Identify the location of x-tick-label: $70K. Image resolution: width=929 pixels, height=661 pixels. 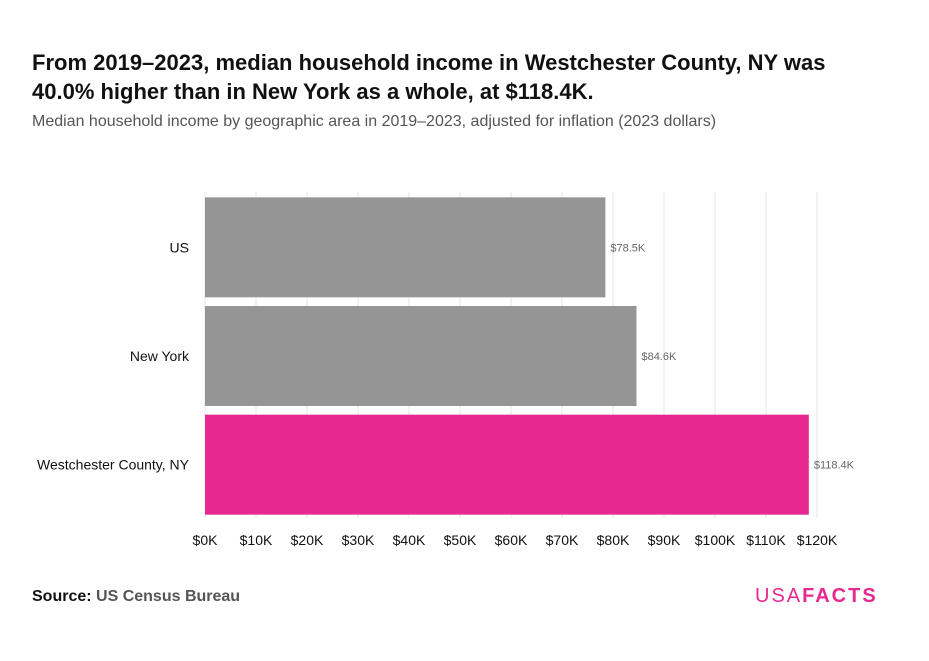
(562, 540).